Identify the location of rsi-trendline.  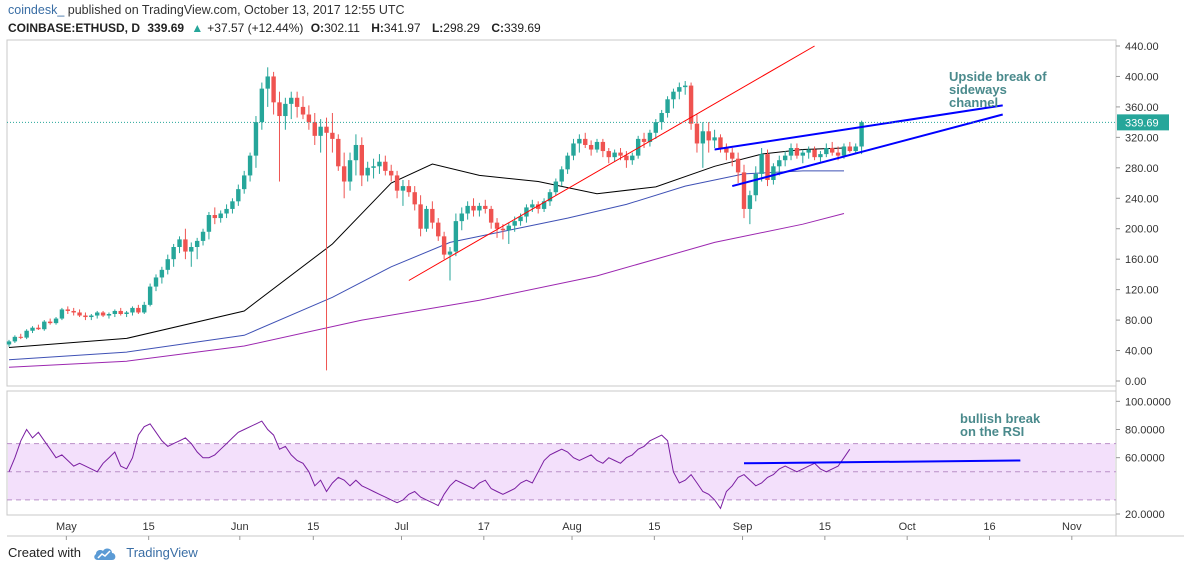
(882, 462).